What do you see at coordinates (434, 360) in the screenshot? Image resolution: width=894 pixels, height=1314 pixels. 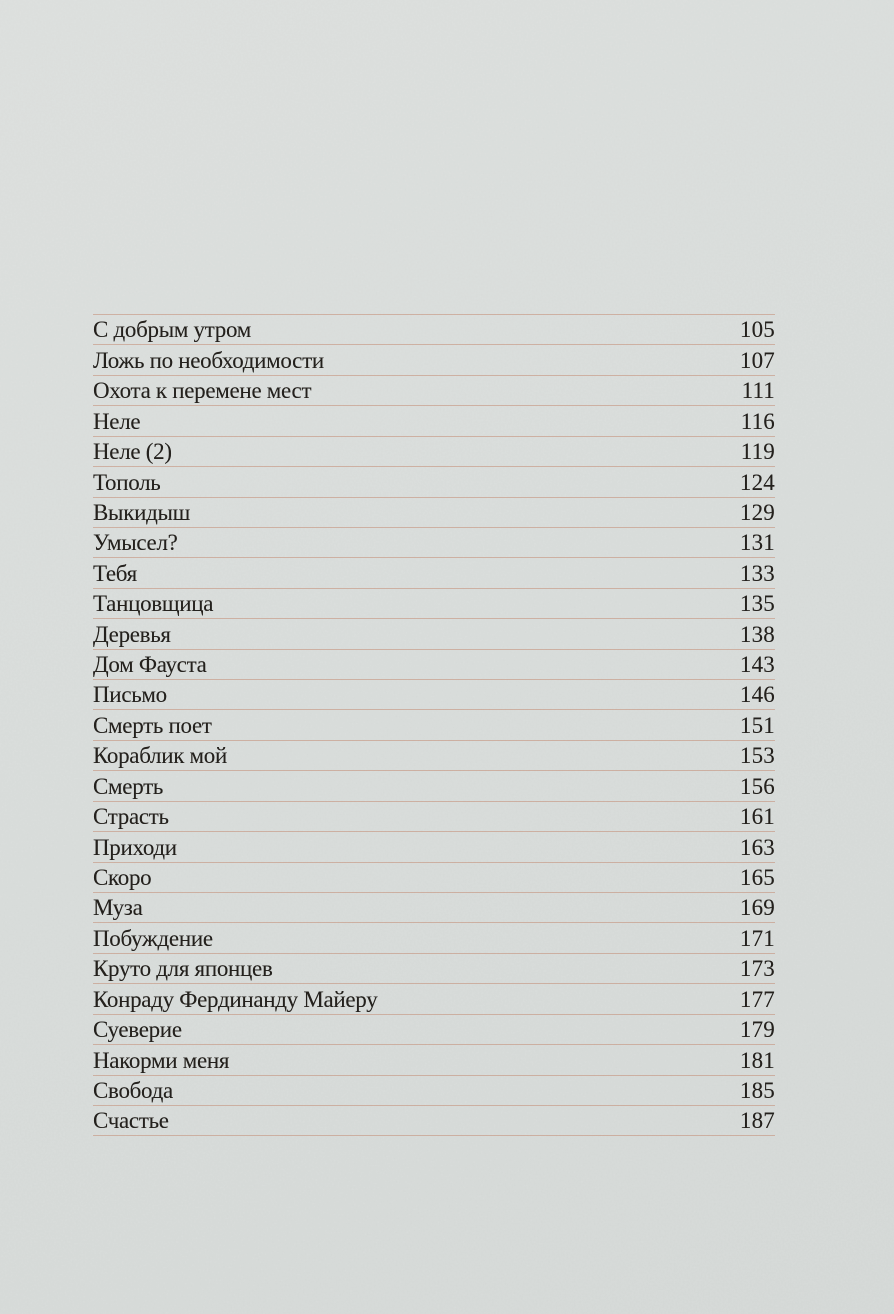 I see `toc-row: Ложь по необходимости 107` at bounding box center [434, 360].